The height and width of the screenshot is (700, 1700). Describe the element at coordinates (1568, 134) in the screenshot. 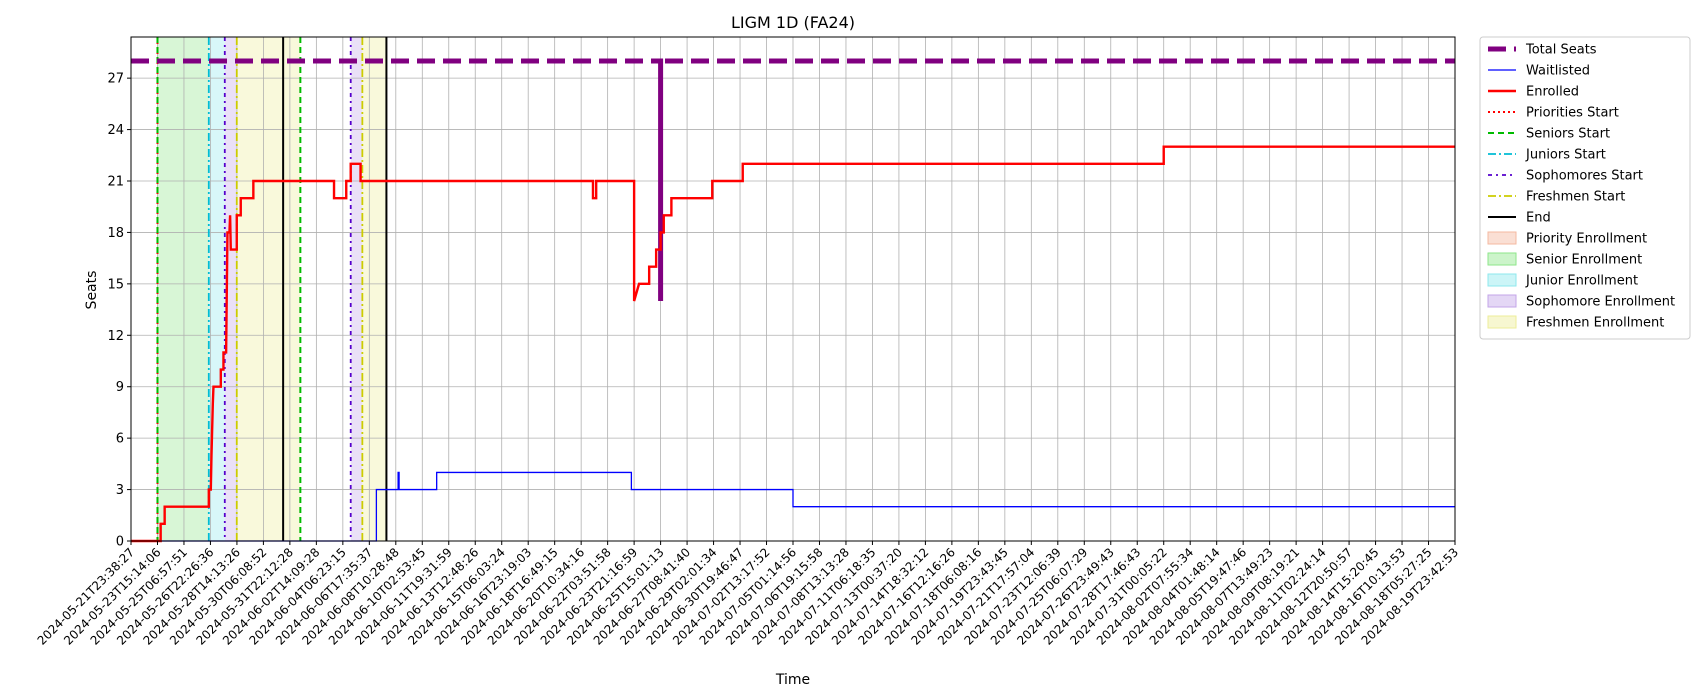

I see `legend-label: Seniors Start` at that location.